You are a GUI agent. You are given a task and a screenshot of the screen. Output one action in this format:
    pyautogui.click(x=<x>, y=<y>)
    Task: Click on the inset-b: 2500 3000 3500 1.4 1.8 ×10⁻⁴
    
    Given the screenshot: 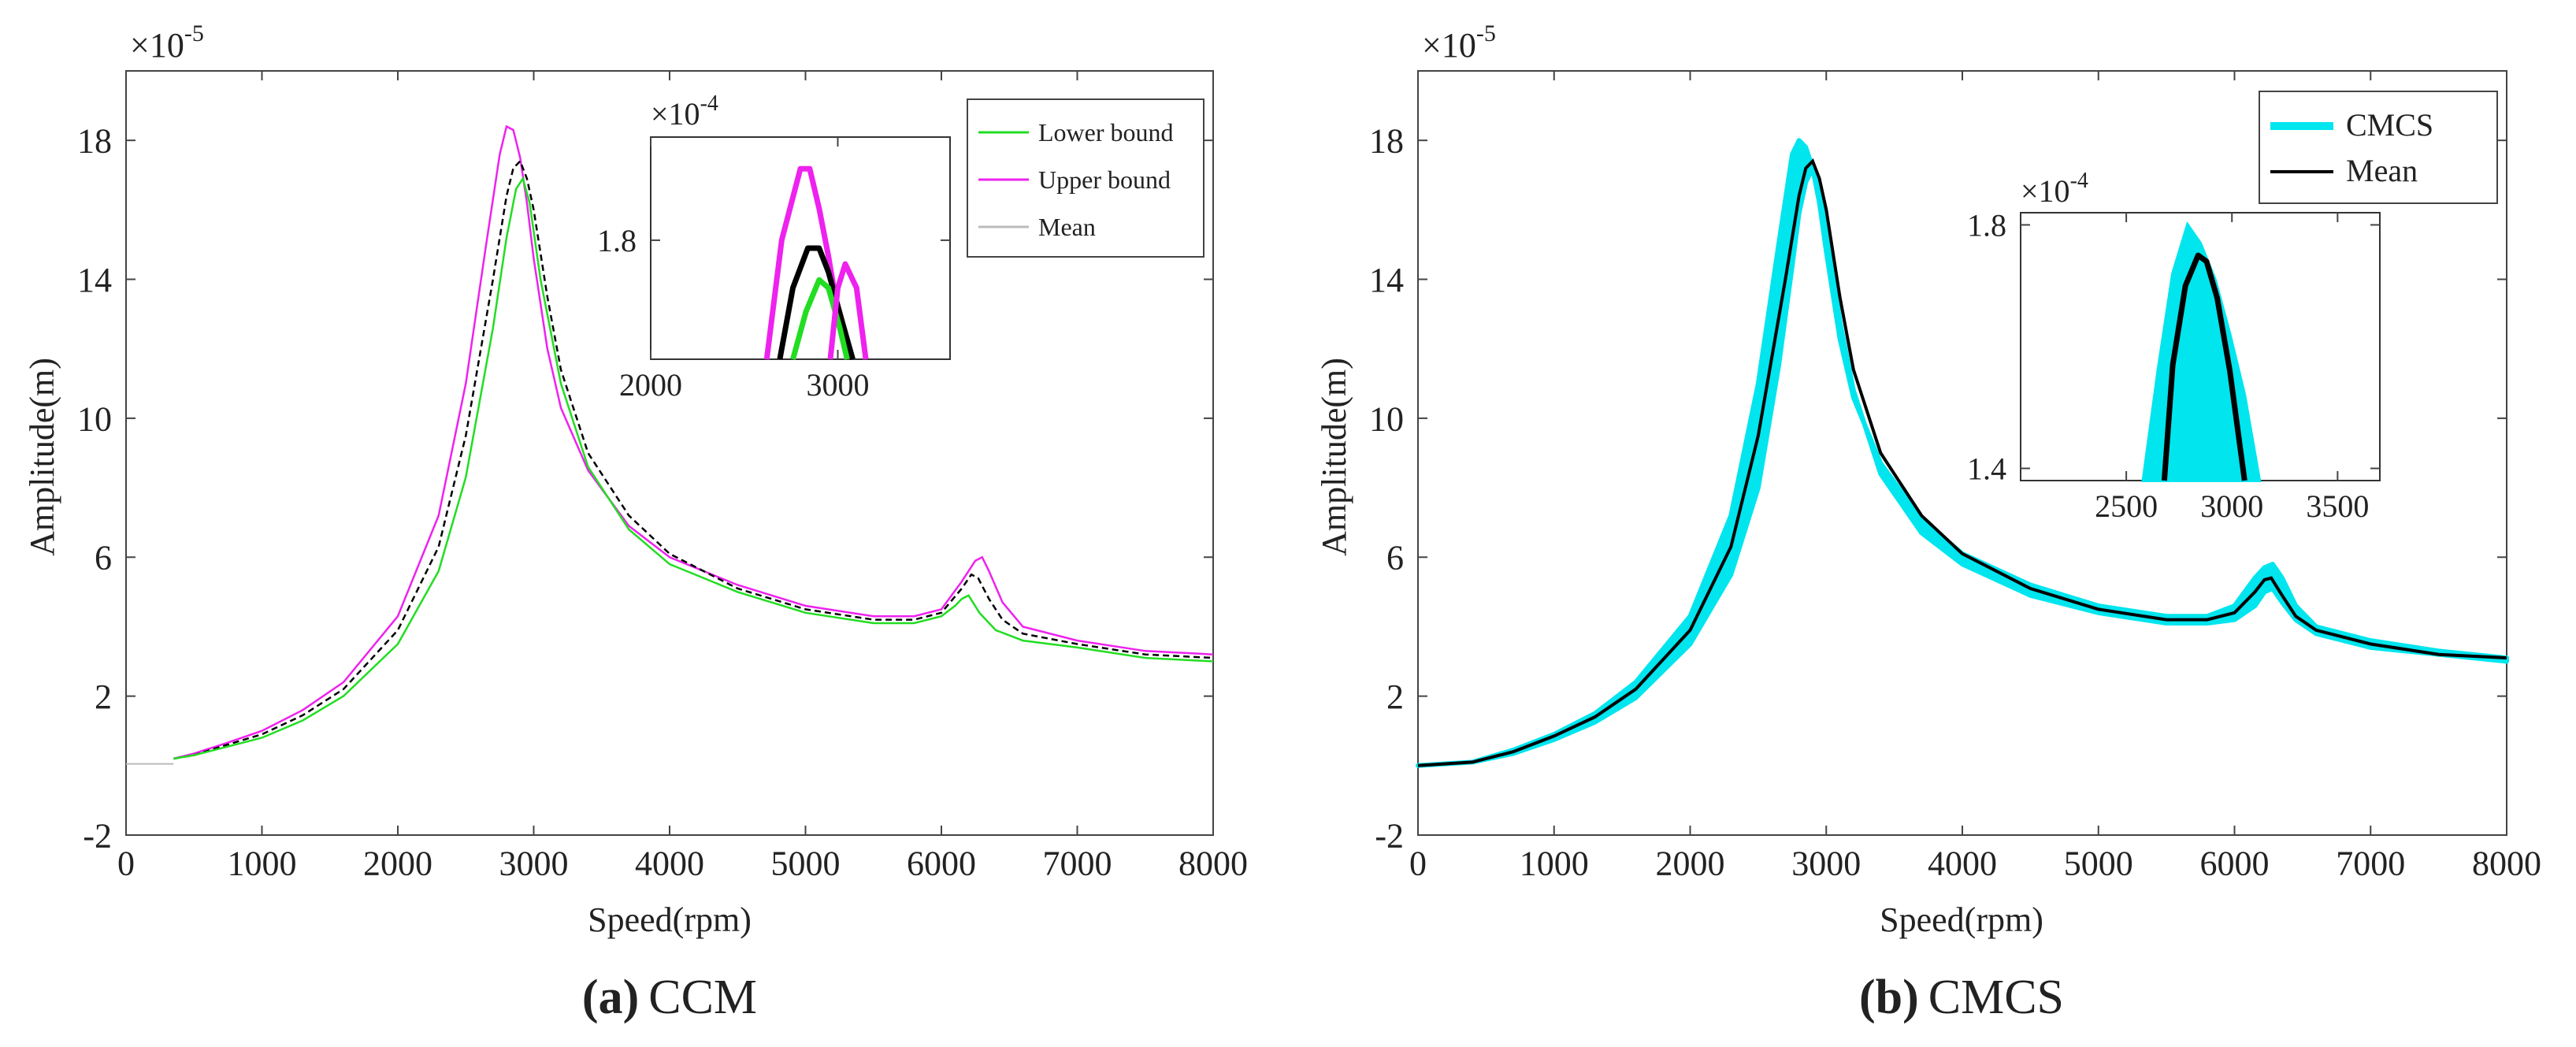 What is the action you would take?
    pyautogui.click(x=2174, y=346)
    